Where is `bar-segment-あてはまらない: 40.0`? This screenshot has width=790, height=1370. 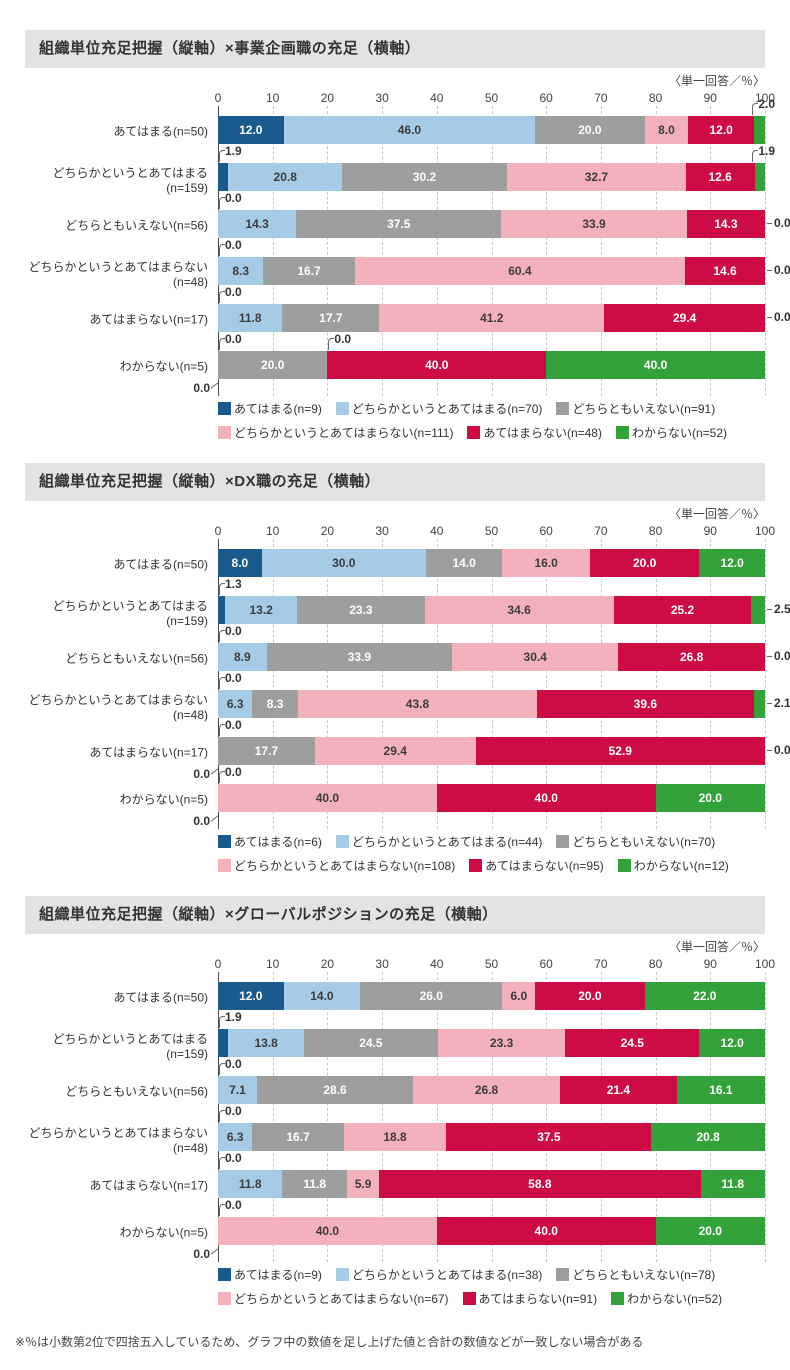
bar-segment-あてはまらない: 40.0 is located at coordinates (437, 365).